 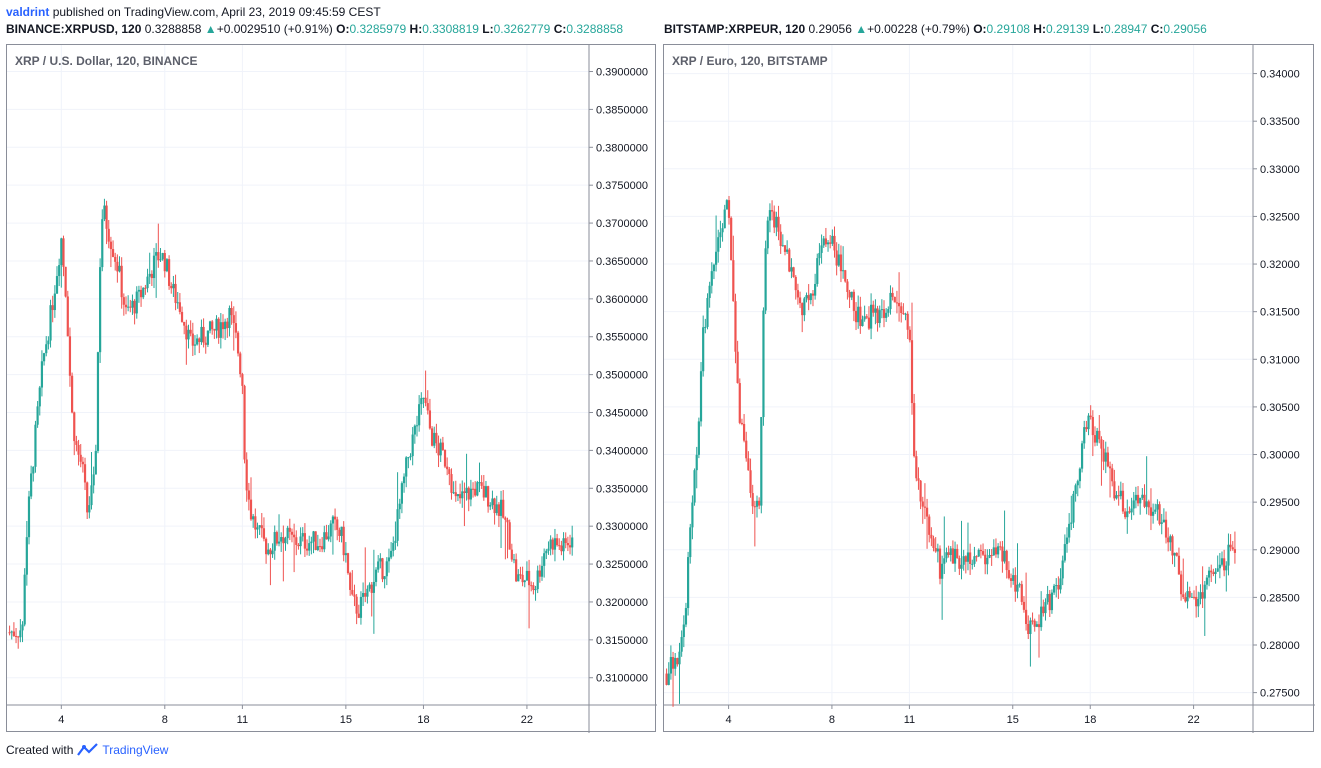 What do you see at coordinates (28, 12) in the screenshot?
I see `author-link: valdrint` at bounding box center [28, 12].